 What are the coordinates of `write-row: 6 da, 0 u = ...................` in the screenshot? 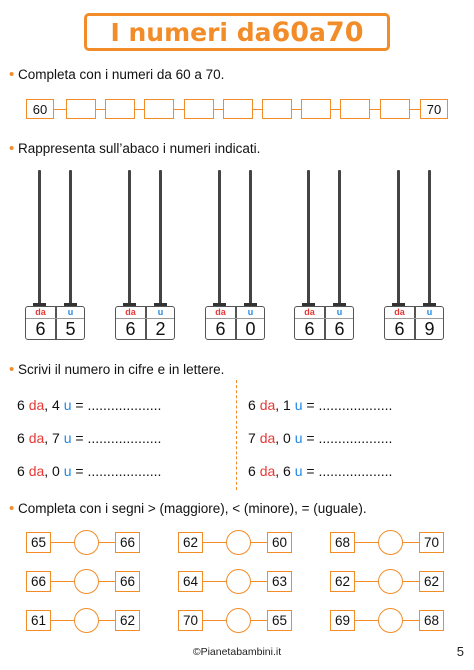 It's located at (89, 471).